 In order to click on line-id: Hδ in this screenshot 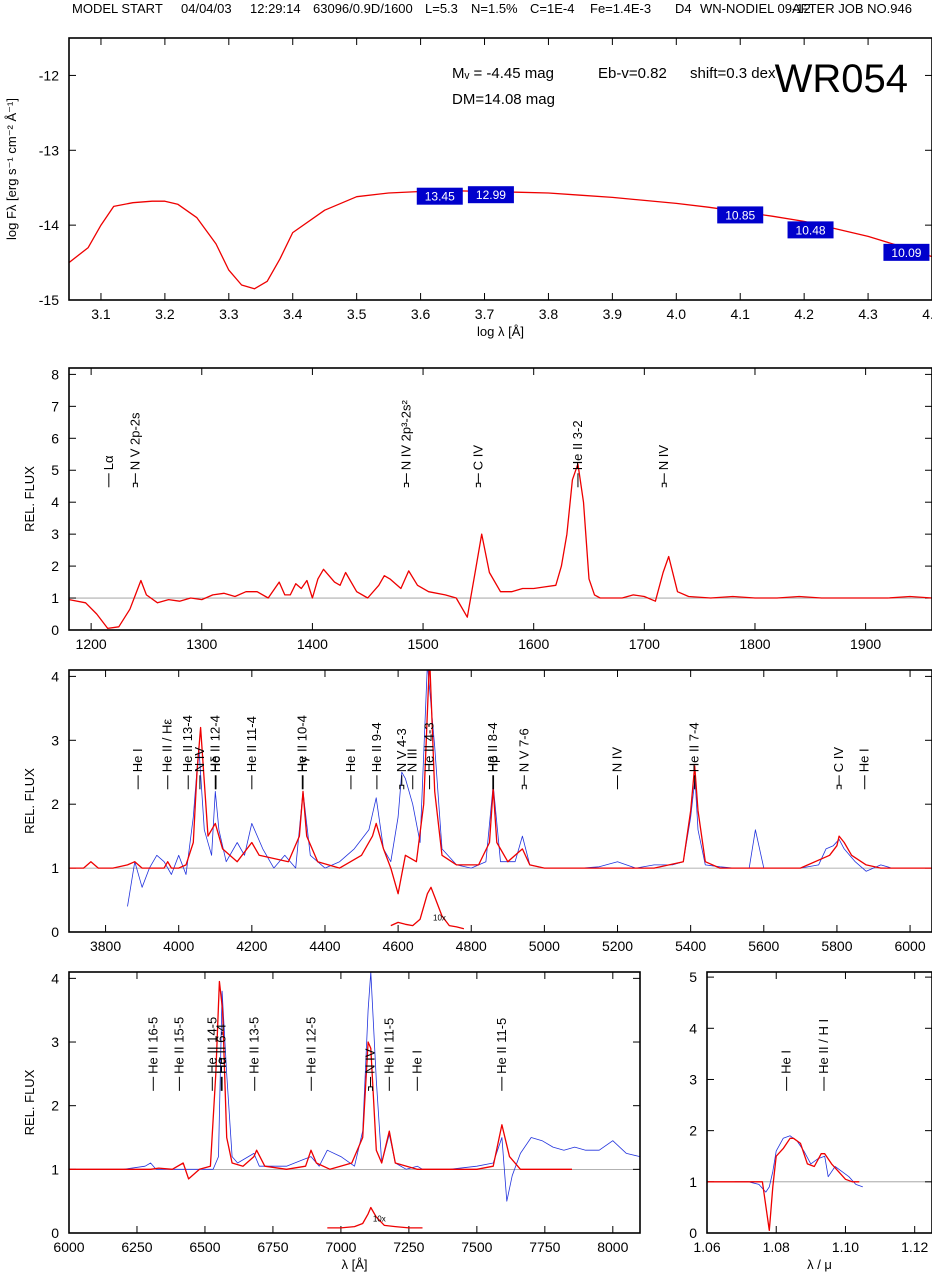, I will do `click(215, 773)`.